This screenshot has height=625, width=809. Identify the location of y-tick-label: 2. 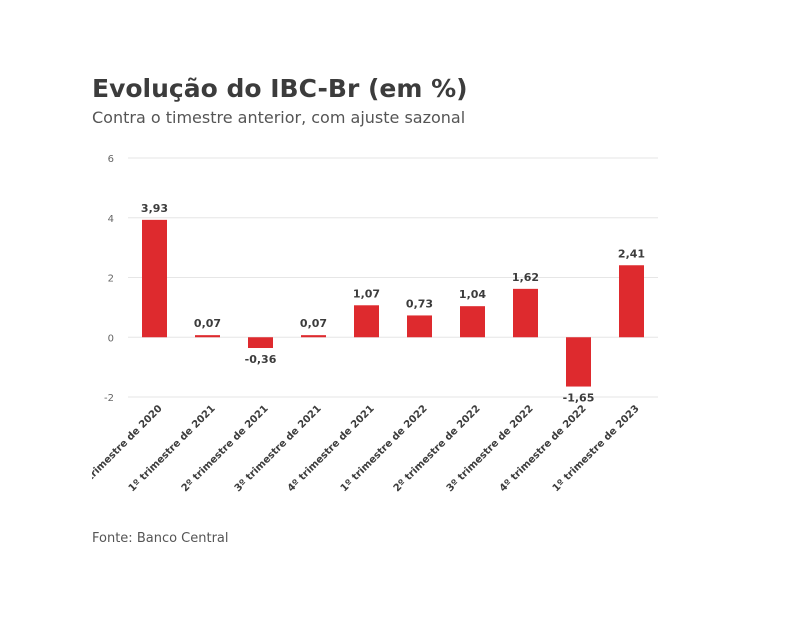
(111, 279).